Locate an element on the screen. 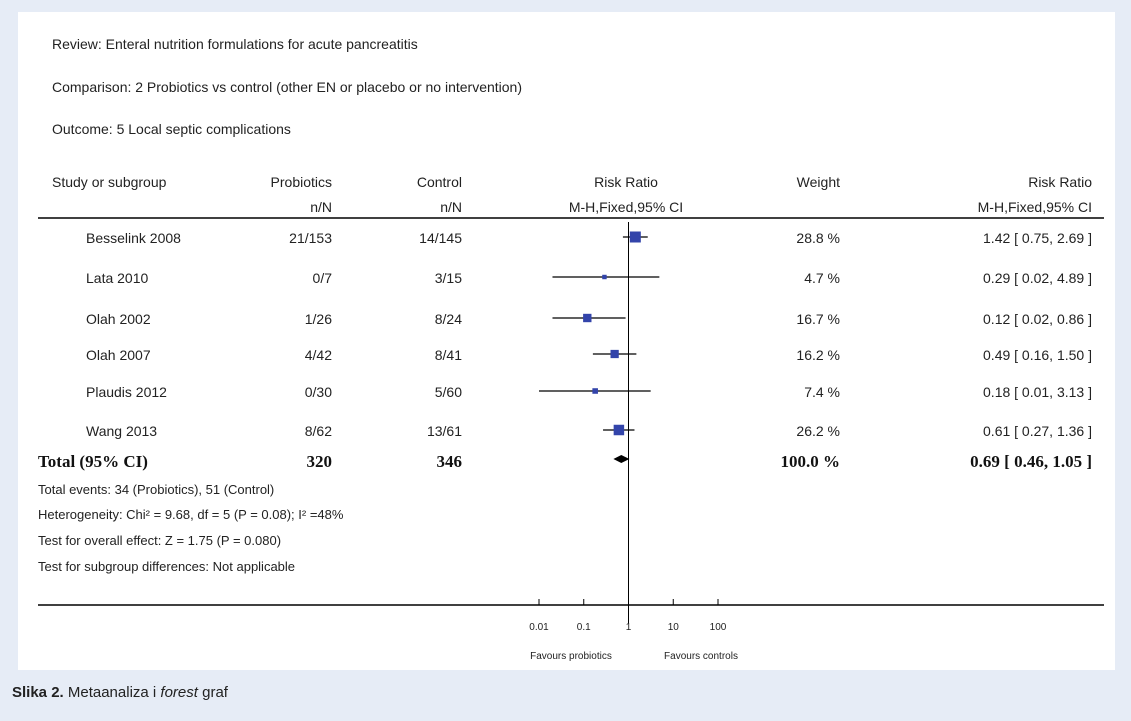 The height and width of the screenshot is (721, 1131). study-control: 8/24 is located at coordinates (448, 319).